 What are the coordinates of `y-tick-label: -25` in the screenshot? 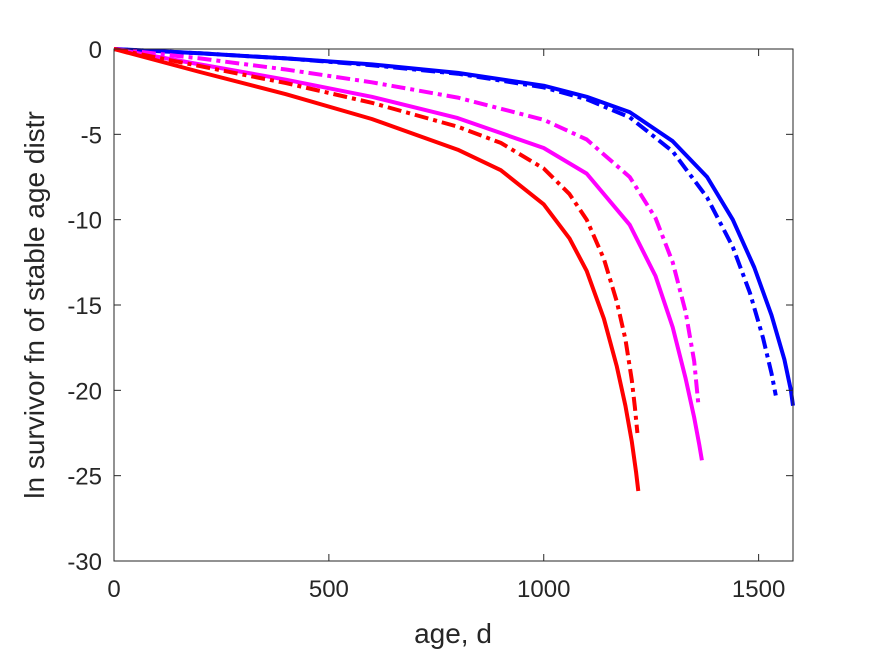 It's located at (84, 477).